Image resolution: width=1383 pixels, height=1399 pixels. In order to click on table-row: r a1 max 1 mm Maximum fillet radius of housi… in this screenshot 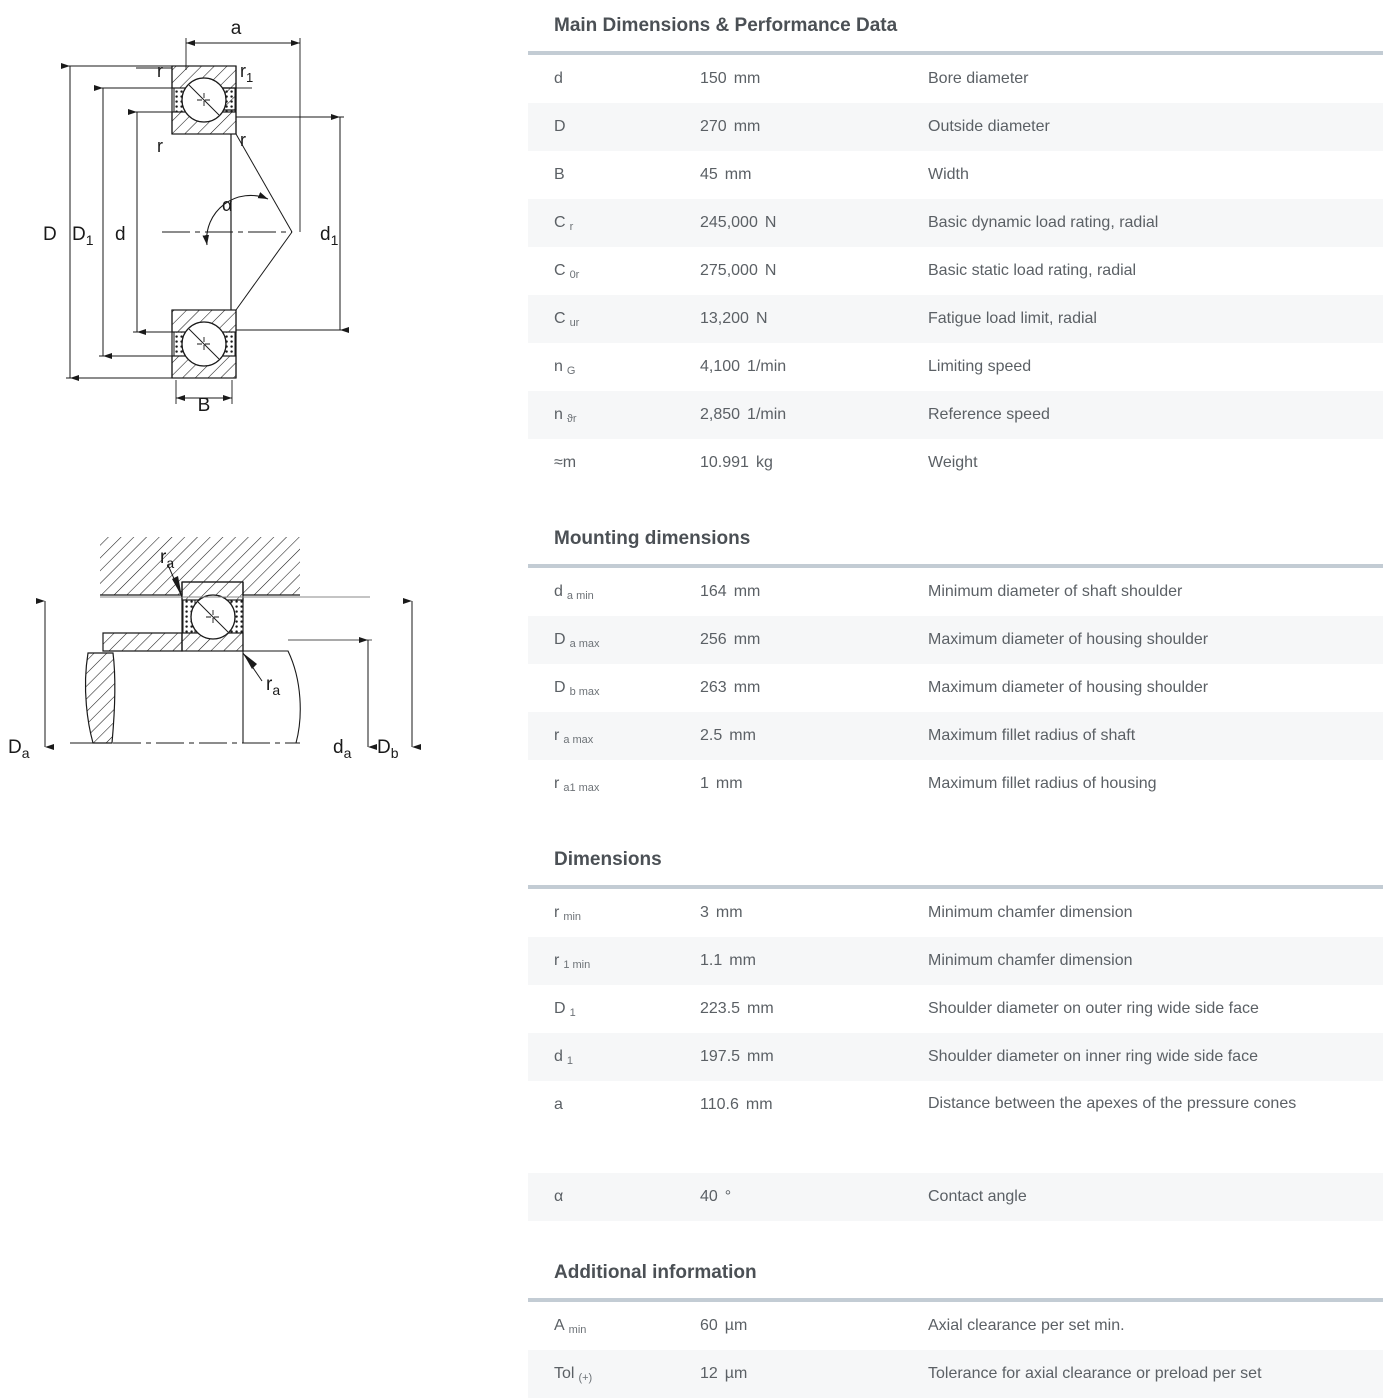, I will do `click(955, 784)`.